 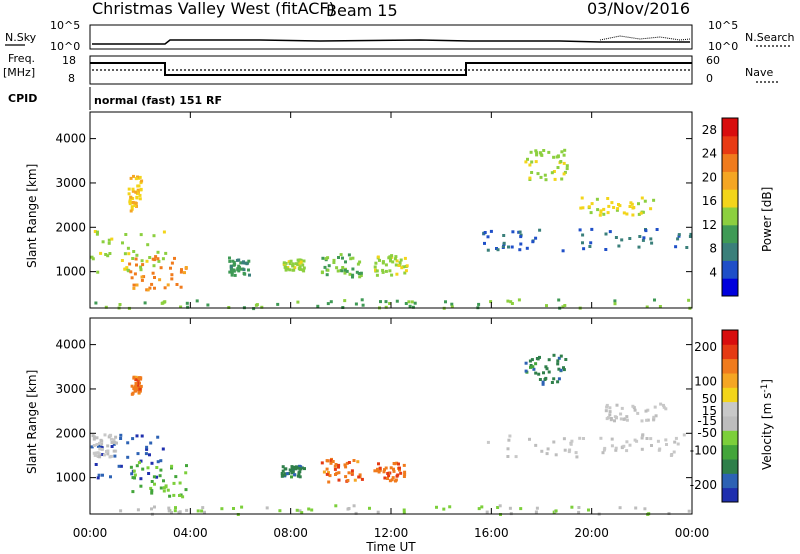 What do you see at coordinates (70, 227) in the screenshot?
I see `ytick-label: 2000` at bounding box center [70, 227].